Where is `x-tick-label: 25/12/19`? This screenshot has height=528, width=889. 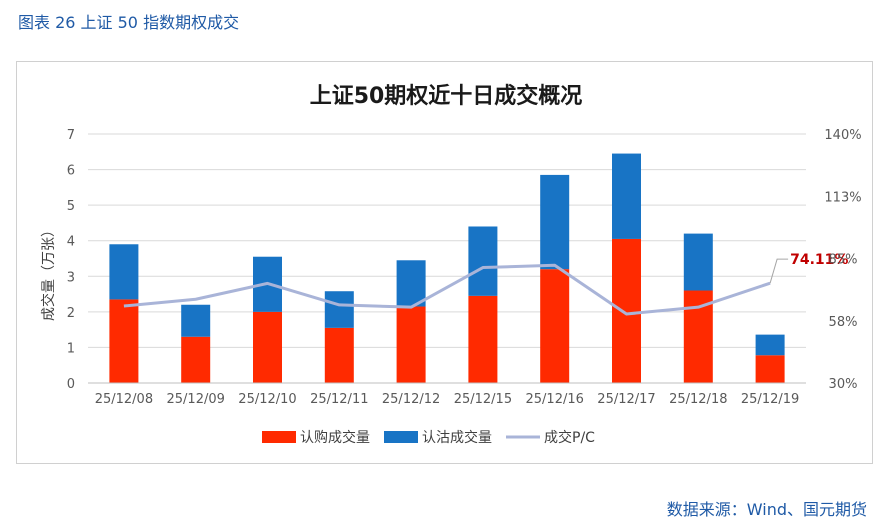 x-tick-label: 25/12/19 is located at coordinates (770, 399).